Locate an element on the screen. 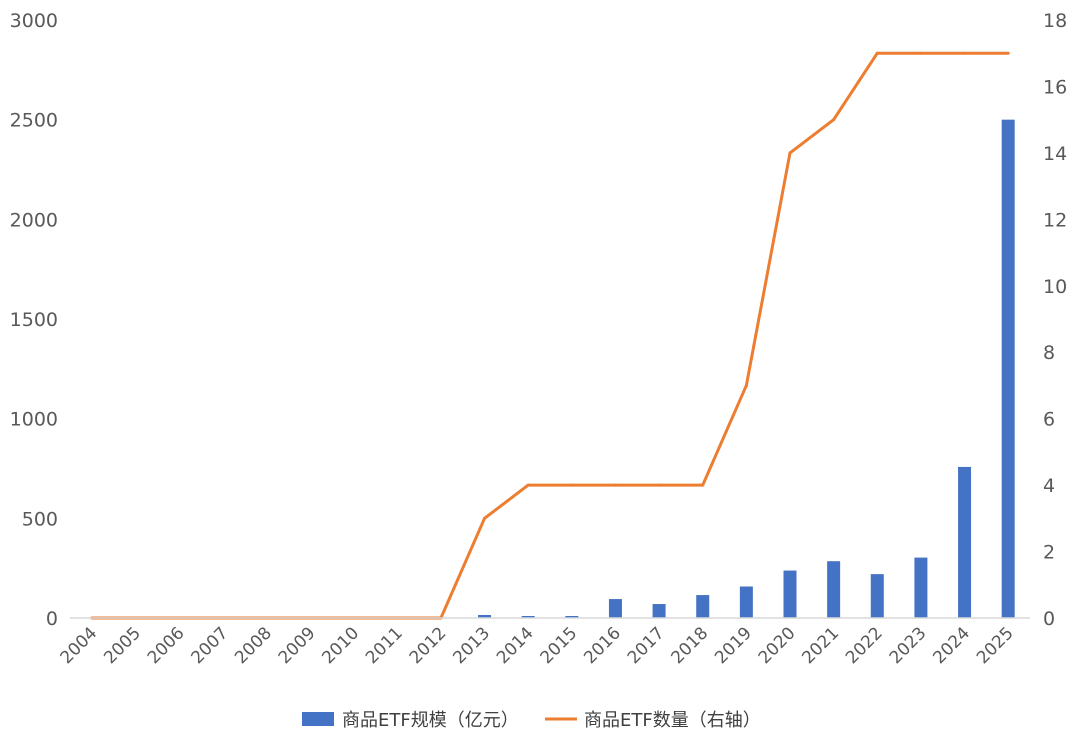 The width and height of the screenshot is (1080, 752). x-tick-label: 2022 is located at coordinates (864, 645).